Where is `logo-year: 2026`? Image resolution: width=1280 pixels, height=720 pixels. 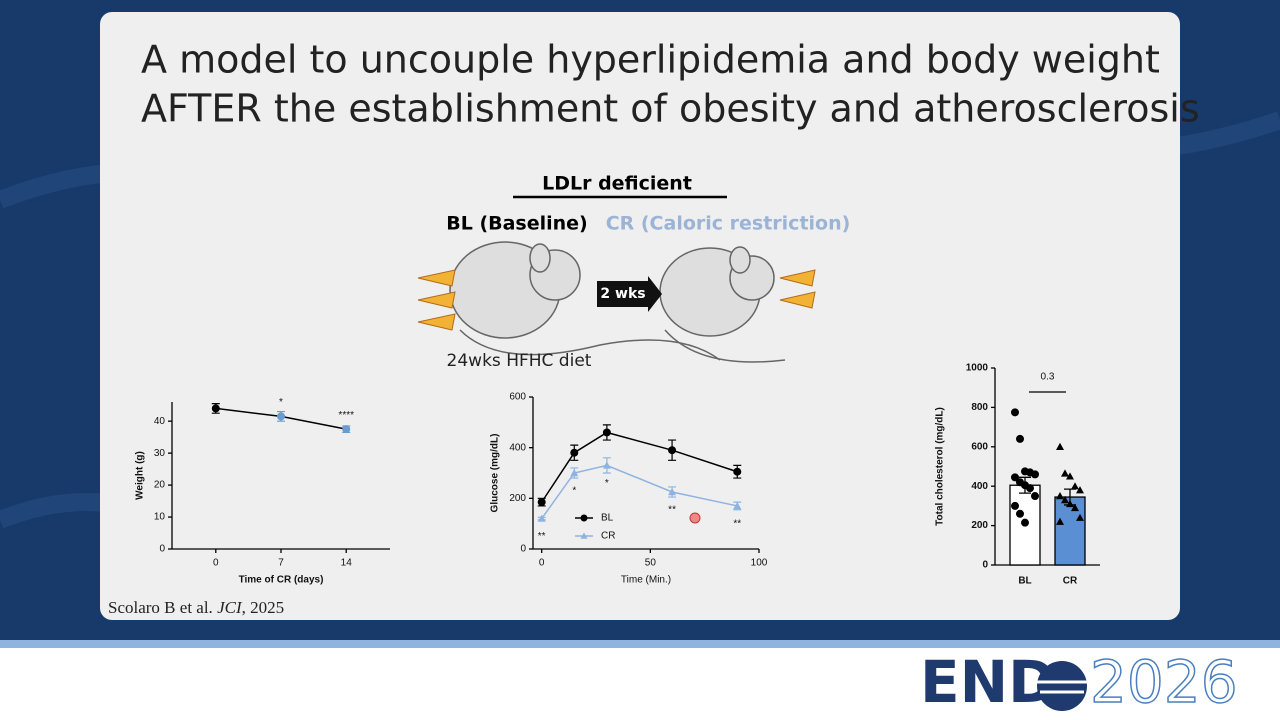 logo-year: 2026 is located at coordinates (1164, 682).